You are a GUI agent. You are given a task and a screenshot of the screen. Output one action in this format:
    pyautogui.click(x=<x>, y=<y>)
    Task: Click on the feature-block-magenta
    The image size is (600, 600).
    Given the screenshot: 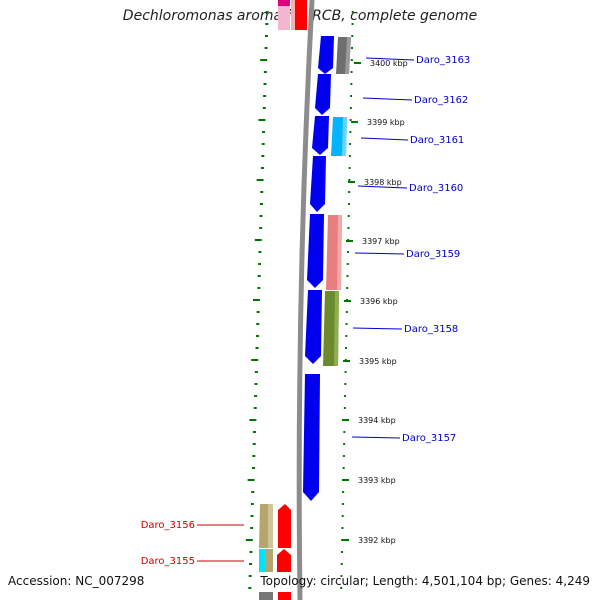 What is the action you would take?
    pyautogui.click(x=284, y=3)
    